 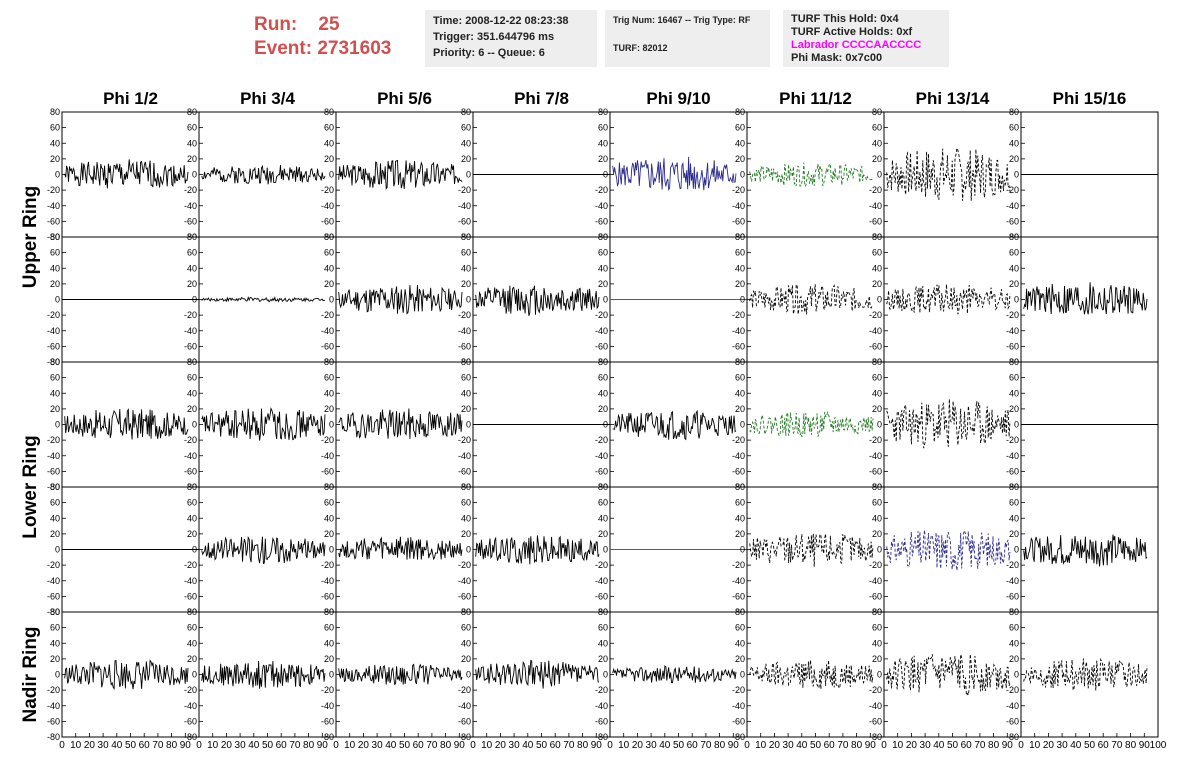 I want to click on x-tick-label: 20, so click(x=912, y=745).